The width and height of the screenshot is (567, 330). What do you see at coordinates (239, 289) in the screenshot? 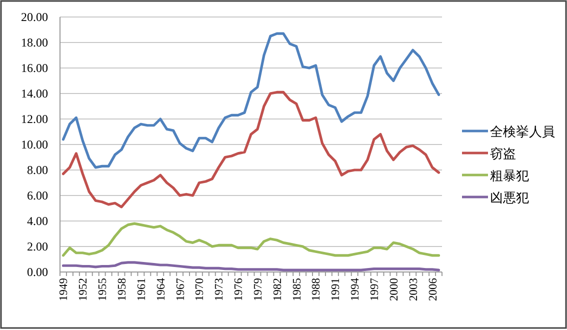
I see `x-tick-label: 1976` at bounding box center [239, 289].